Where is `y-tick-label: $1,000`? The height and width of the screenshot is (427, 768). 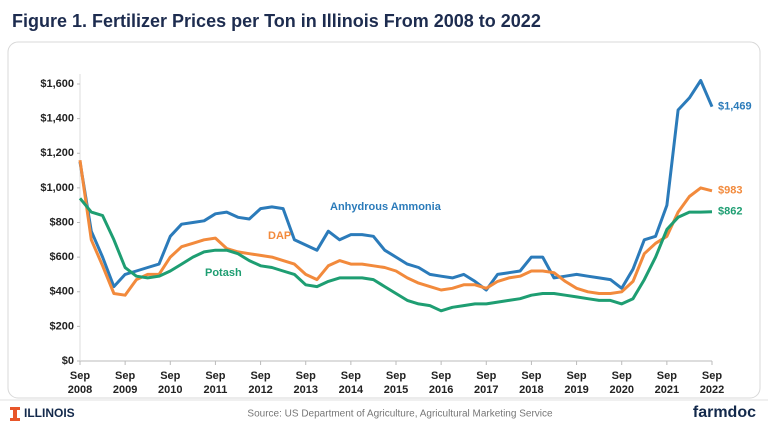 y-tick-label: $1,000 is located at coordinates (57, 188).